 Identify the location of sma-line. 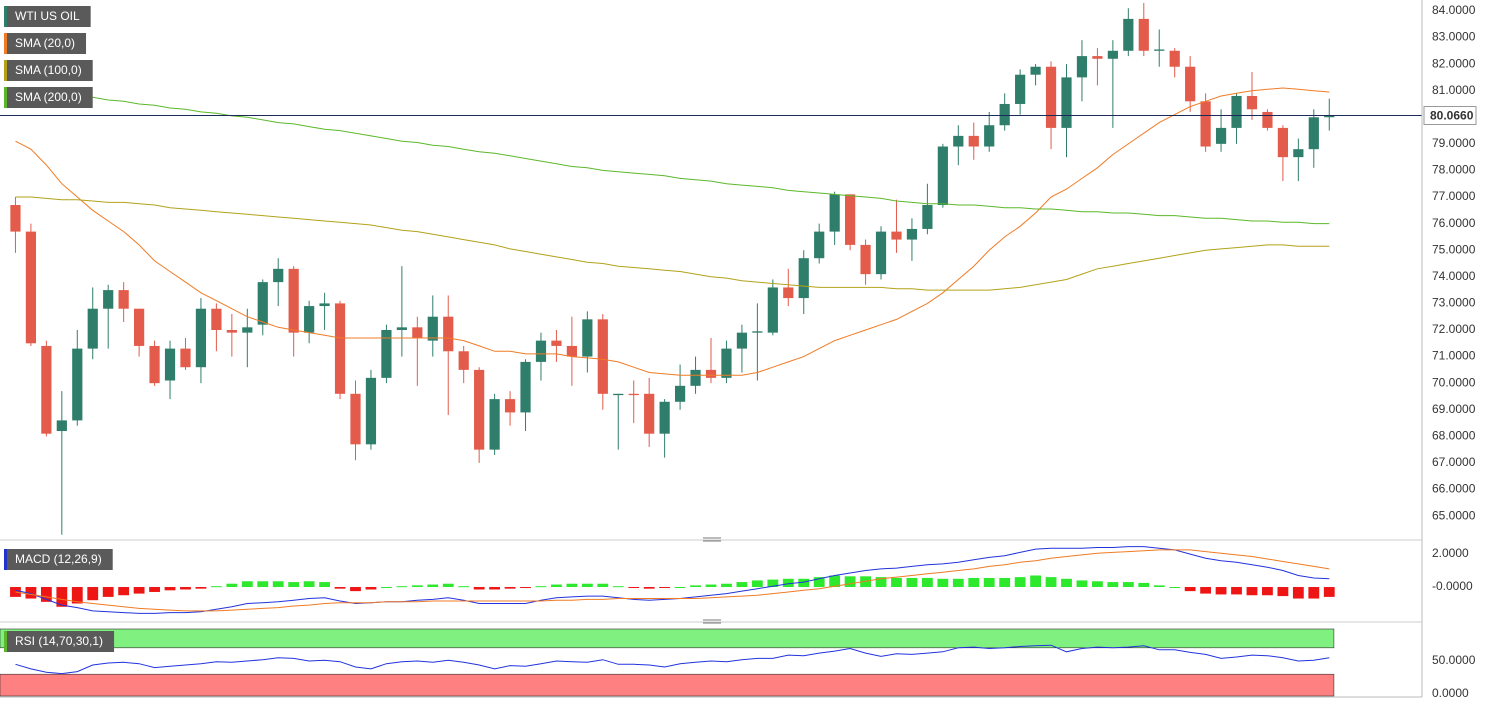
(672, 243).